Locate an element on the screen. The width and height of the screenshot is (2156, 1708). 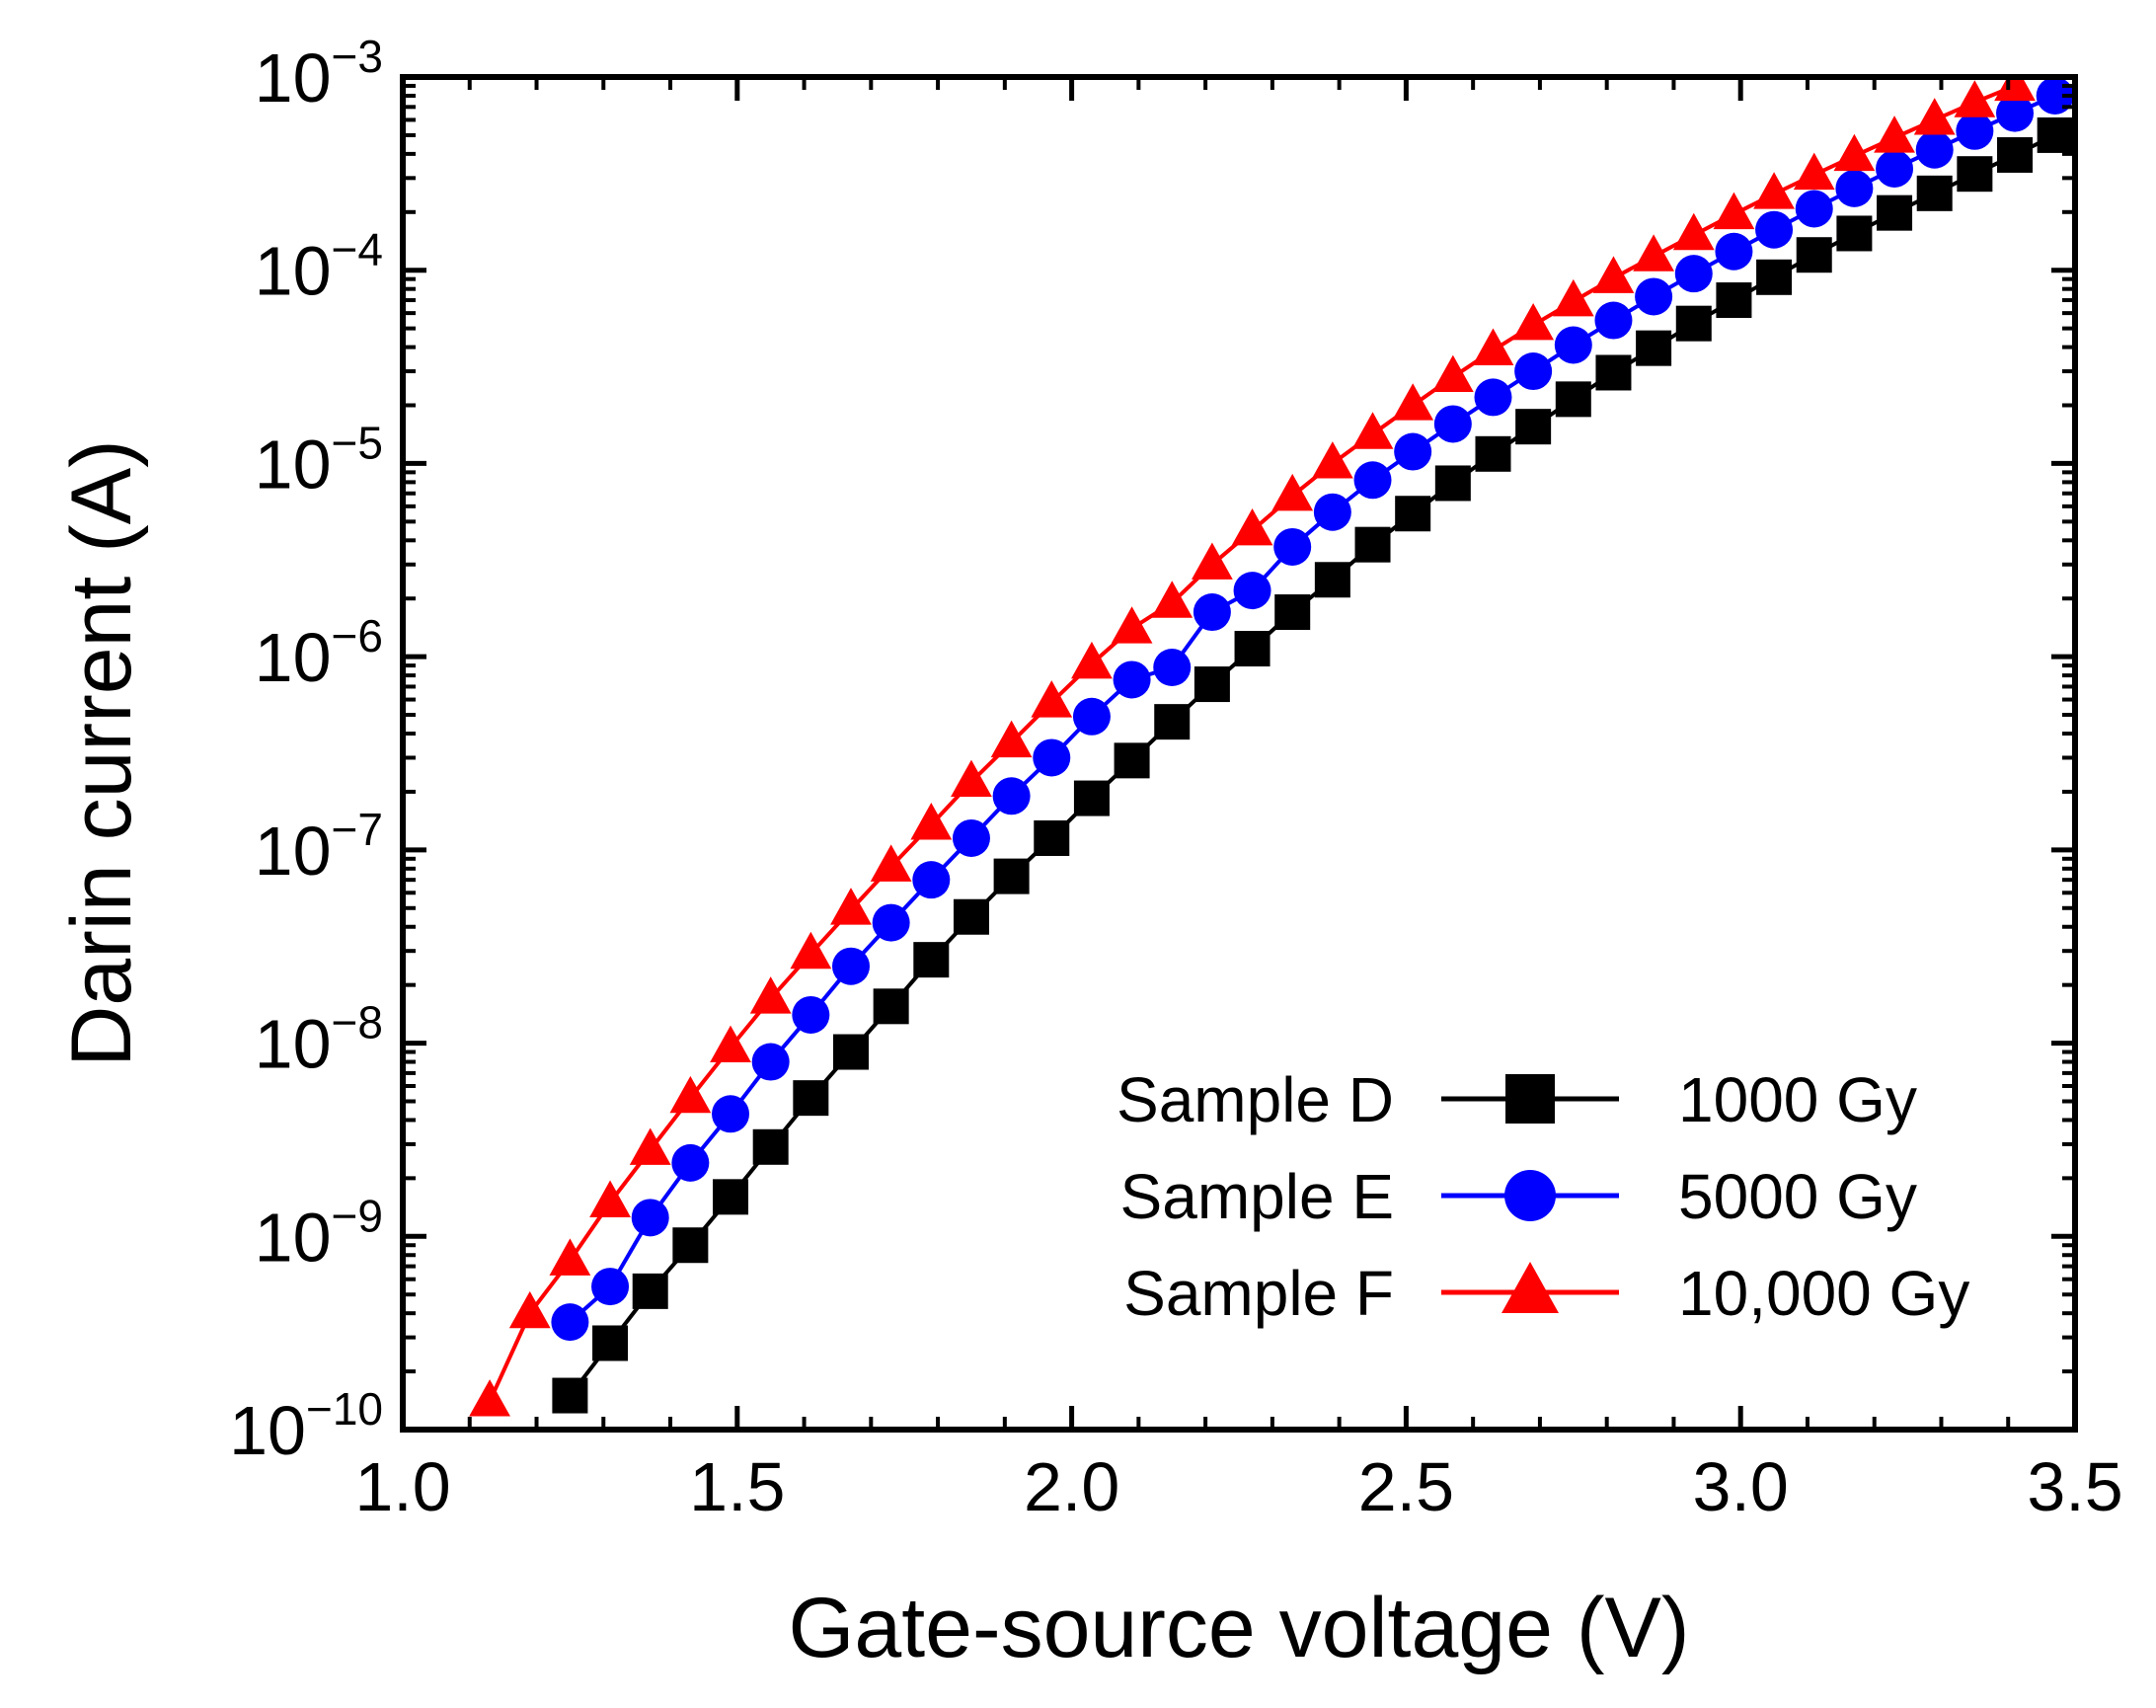
y-tick-label: 10⁻⁴ is located at coordinates (319, 267).